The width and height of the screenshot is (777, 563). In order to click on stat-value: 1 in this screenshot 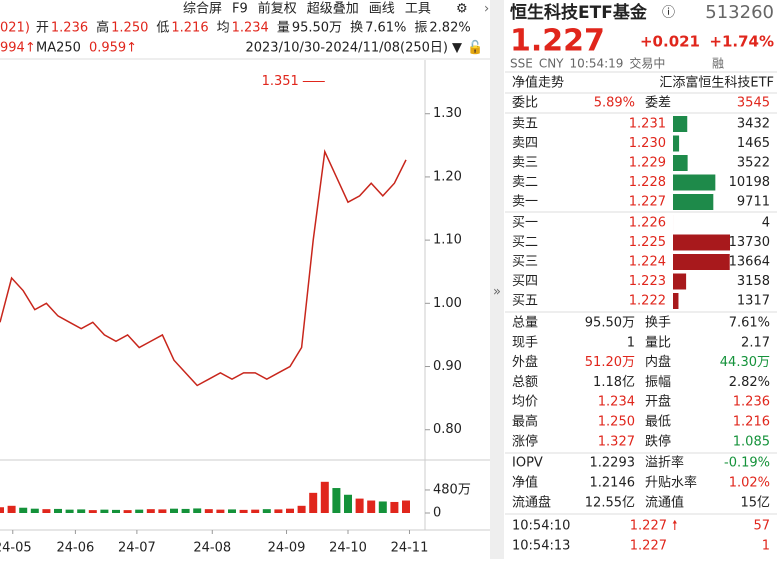, I will do `click(631, 342)`.